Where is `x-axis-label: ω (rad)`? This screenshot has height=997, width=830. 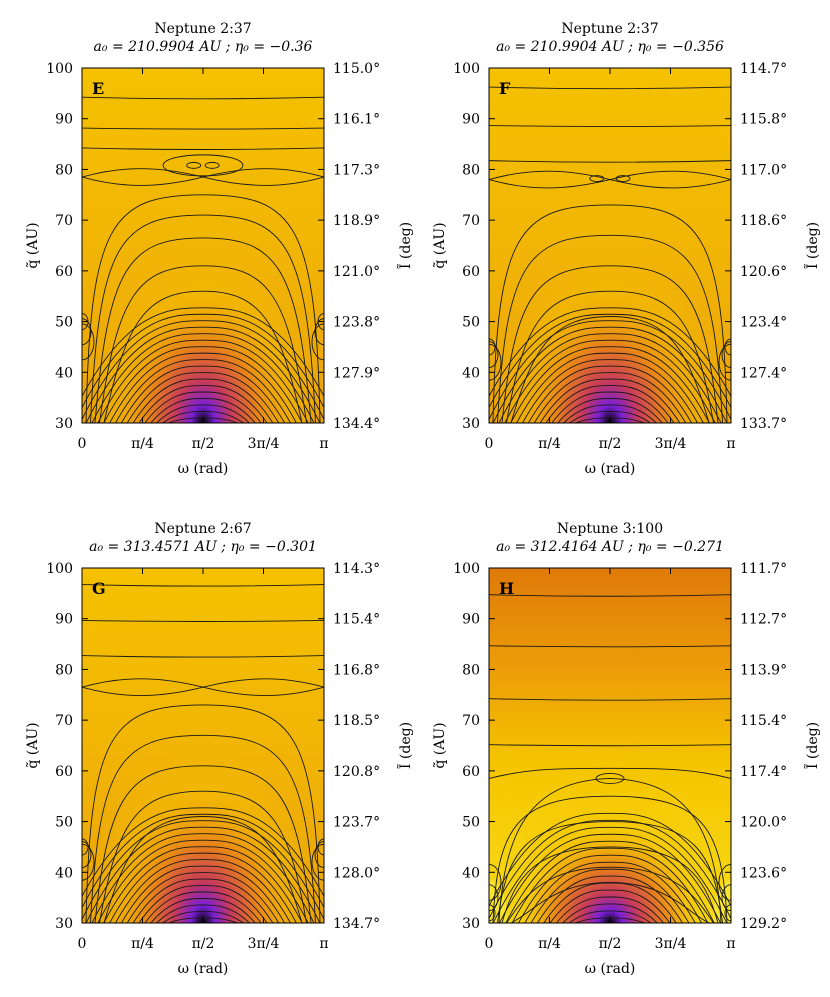 x-axis-label: ω (rad) is located at coordinates (203, 969).